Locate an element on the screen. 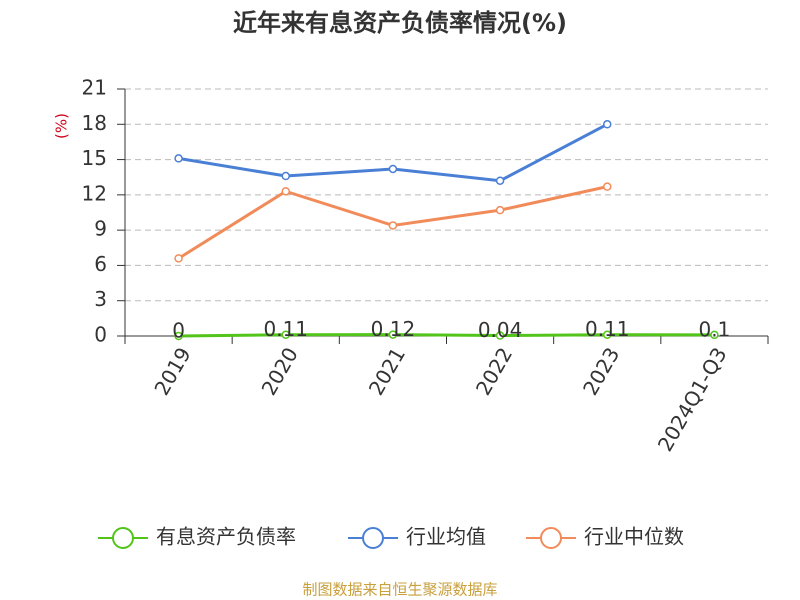  legend-label: 有息资产负债率 is located at coordinates (226, 537).